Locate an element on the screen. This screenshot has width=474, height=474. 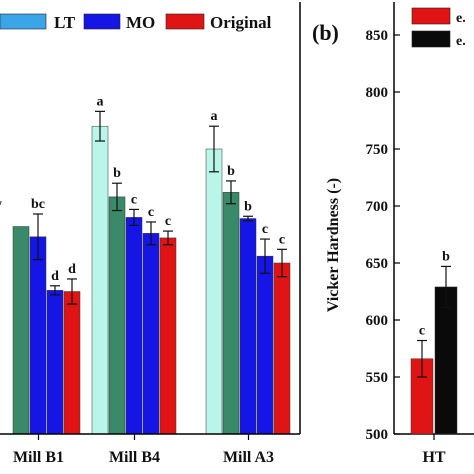
y-tick-label-b-5: 750 is located at coordinates (377, 150).